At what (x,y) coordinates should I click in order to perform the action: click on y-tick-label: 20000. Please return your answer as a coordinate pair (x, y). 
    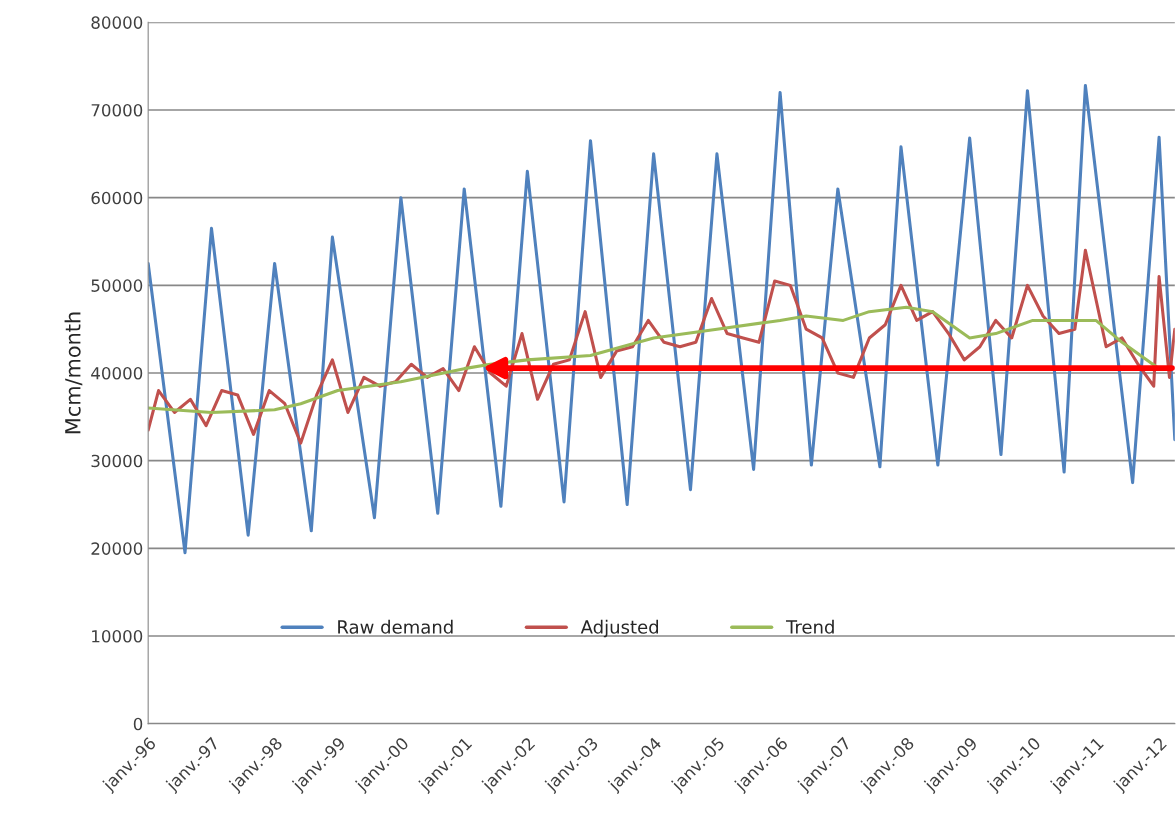
    Looking at the image, I should click on (117, 548).